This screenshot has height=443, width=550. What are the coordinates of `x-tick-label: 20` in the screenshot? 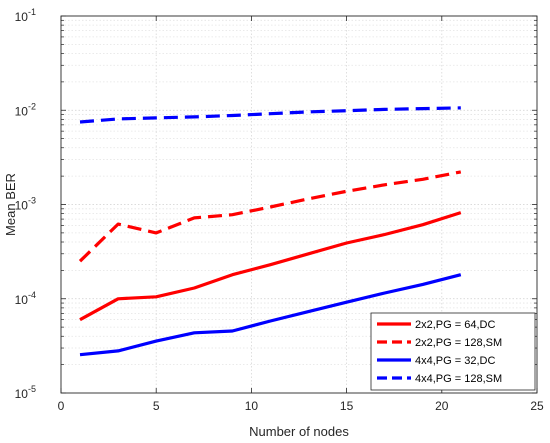 It's located at (442, 406).